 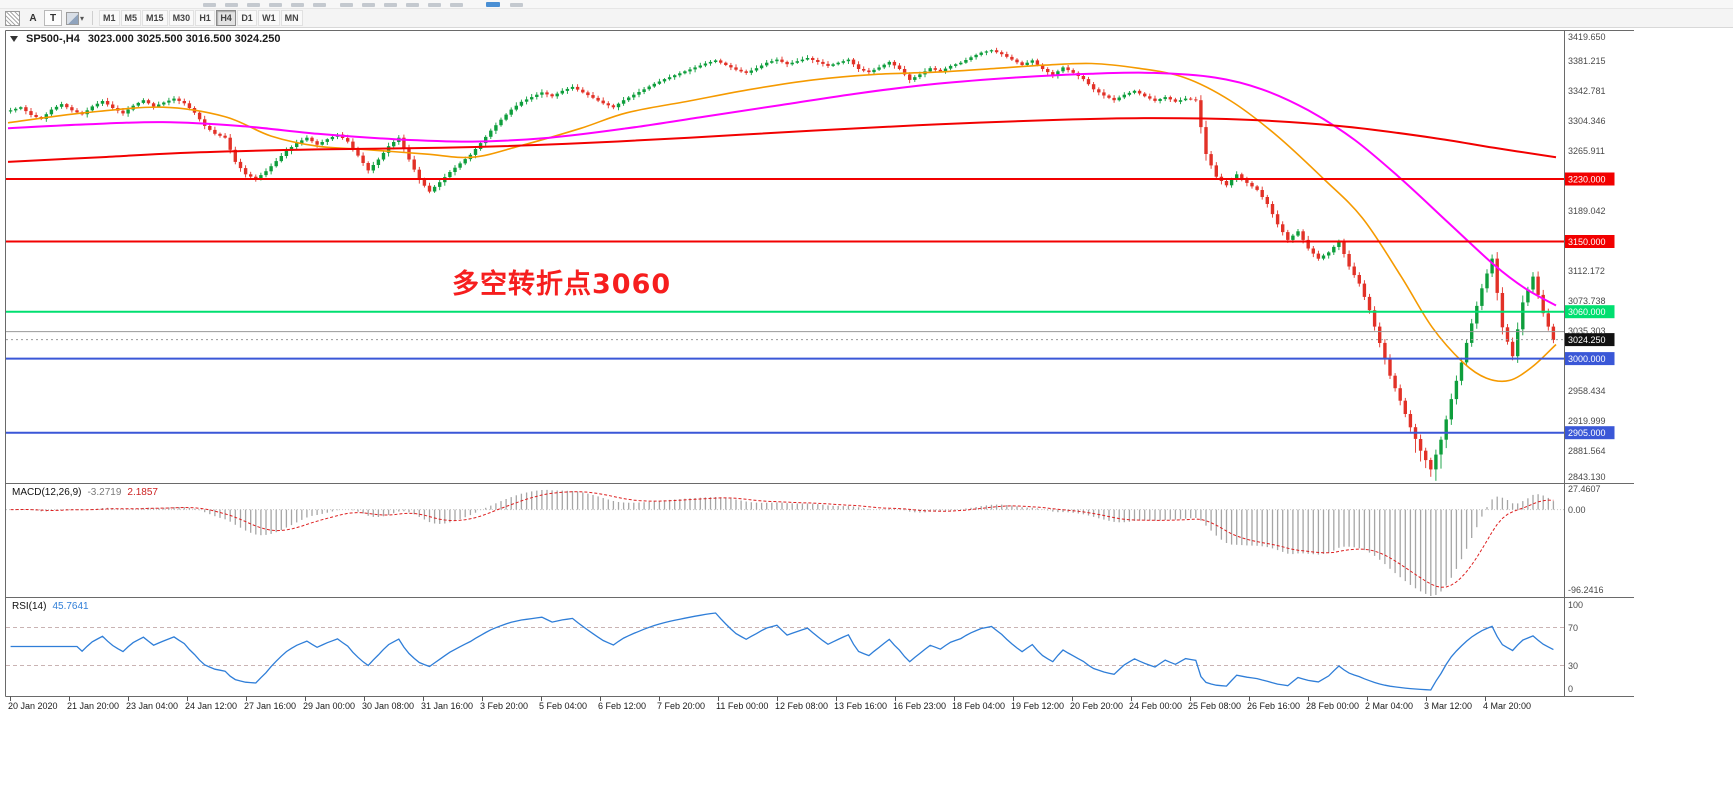 What do you see at coordinates (12, 18) in the screenshot?
I see `hatch-tool-button` at bounding box center [12, 18].